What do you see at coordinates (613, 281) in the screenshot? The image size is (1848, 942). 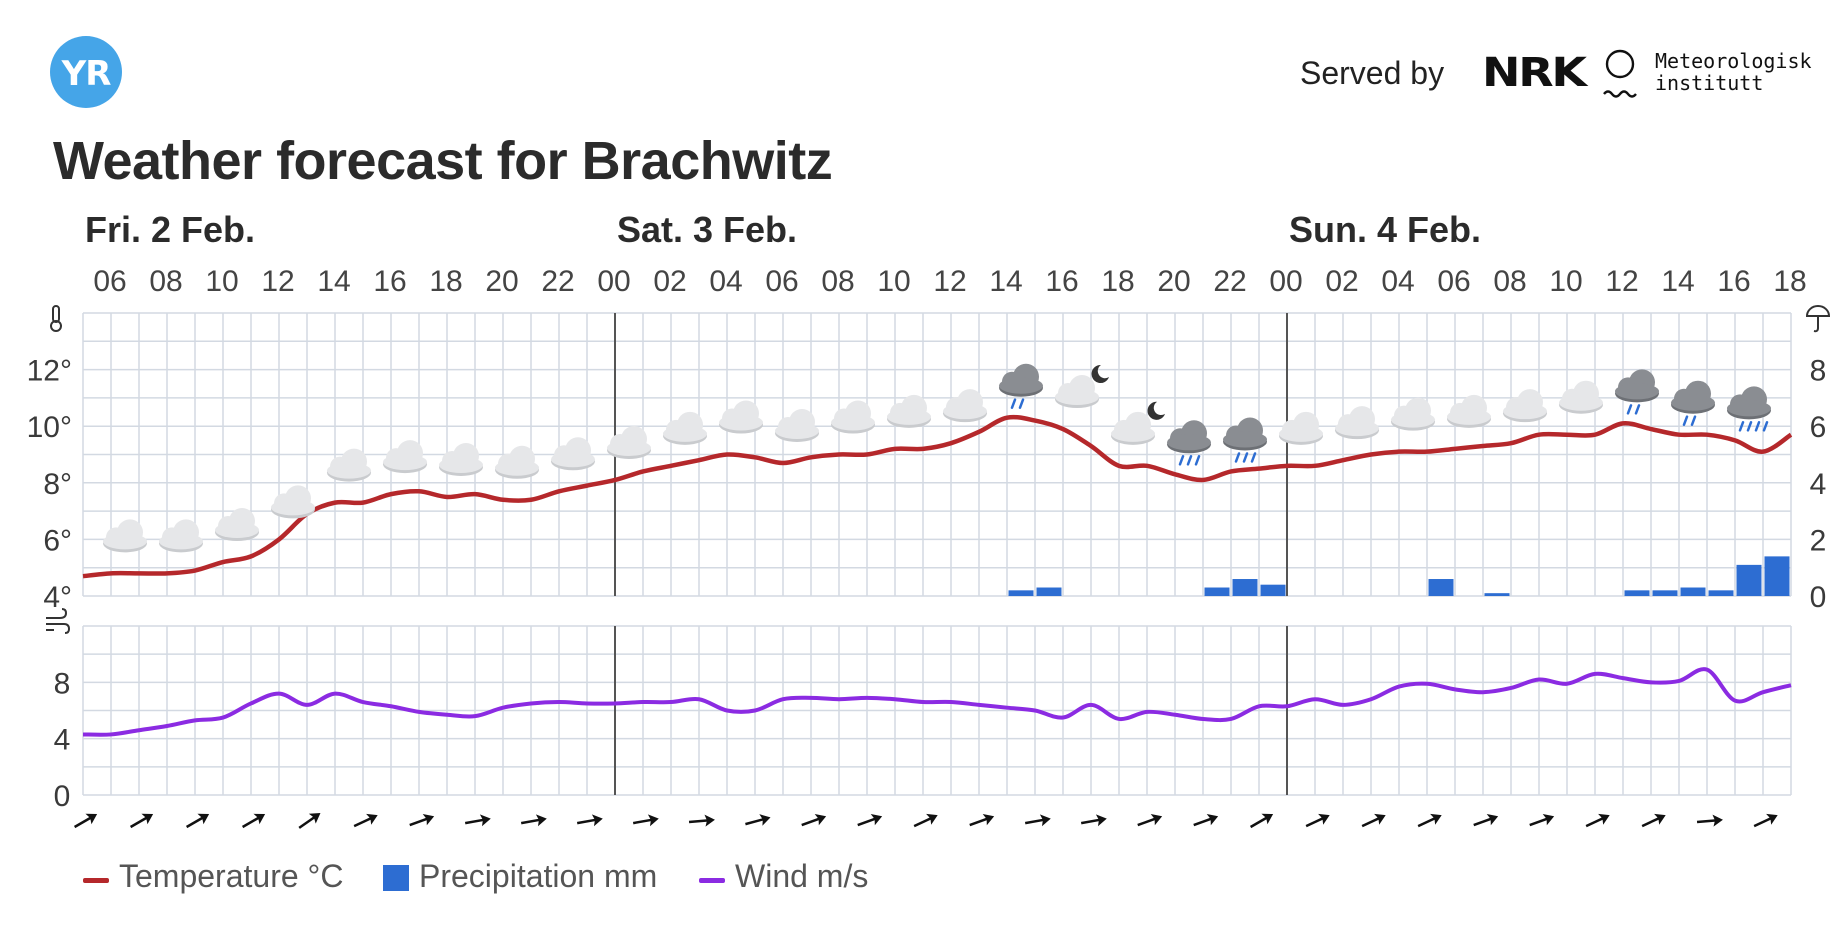 I see `hour-tick-label: 00` at bounding box center [613, 281].